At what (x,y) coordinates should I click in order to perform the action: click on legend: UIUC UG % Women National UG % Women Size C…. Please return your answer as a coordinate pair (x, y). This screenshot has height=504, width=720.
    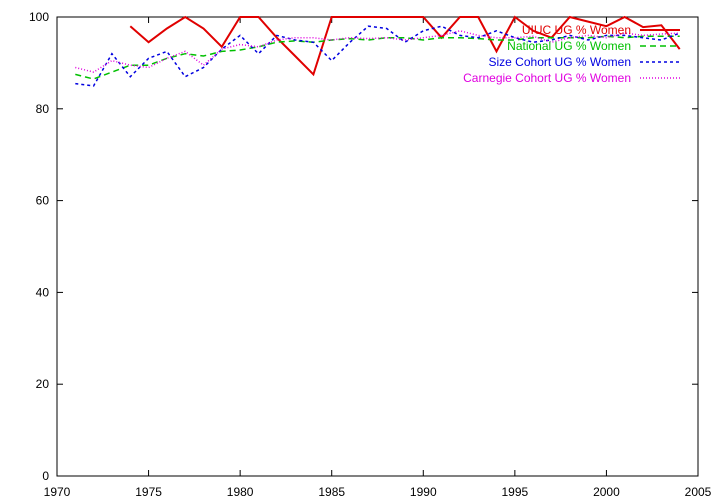
    Looking at the image, I should click on (571, 54).